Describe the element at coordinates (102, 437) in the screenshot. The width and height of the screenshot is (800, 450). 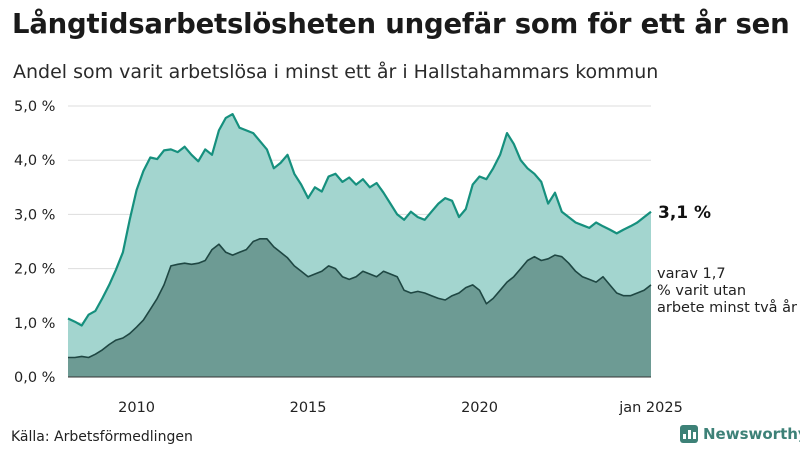
I see `source-note: Källa: Arbetsförmedlingen` at that location.